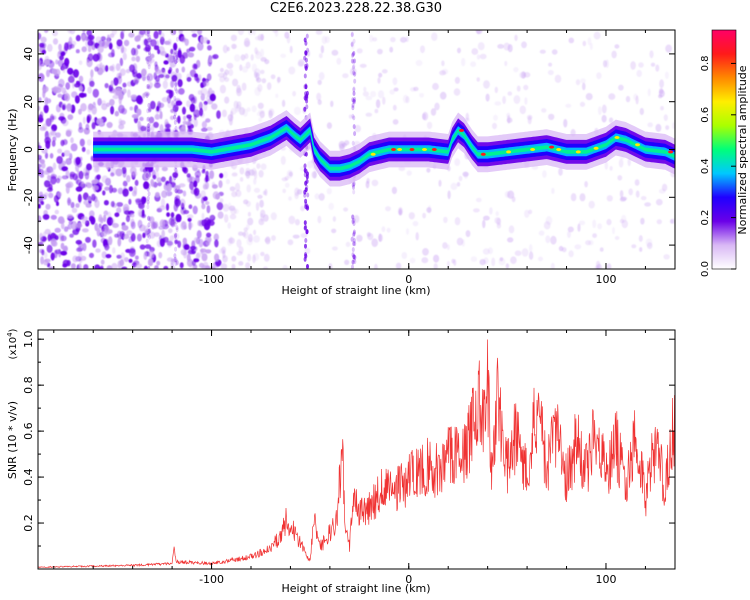 The height and width of the screenshot is (600, 750). I want to click on colorbar-ticks: 0.0 0.2 0.4 0.6 0.8, so click(718, 166).